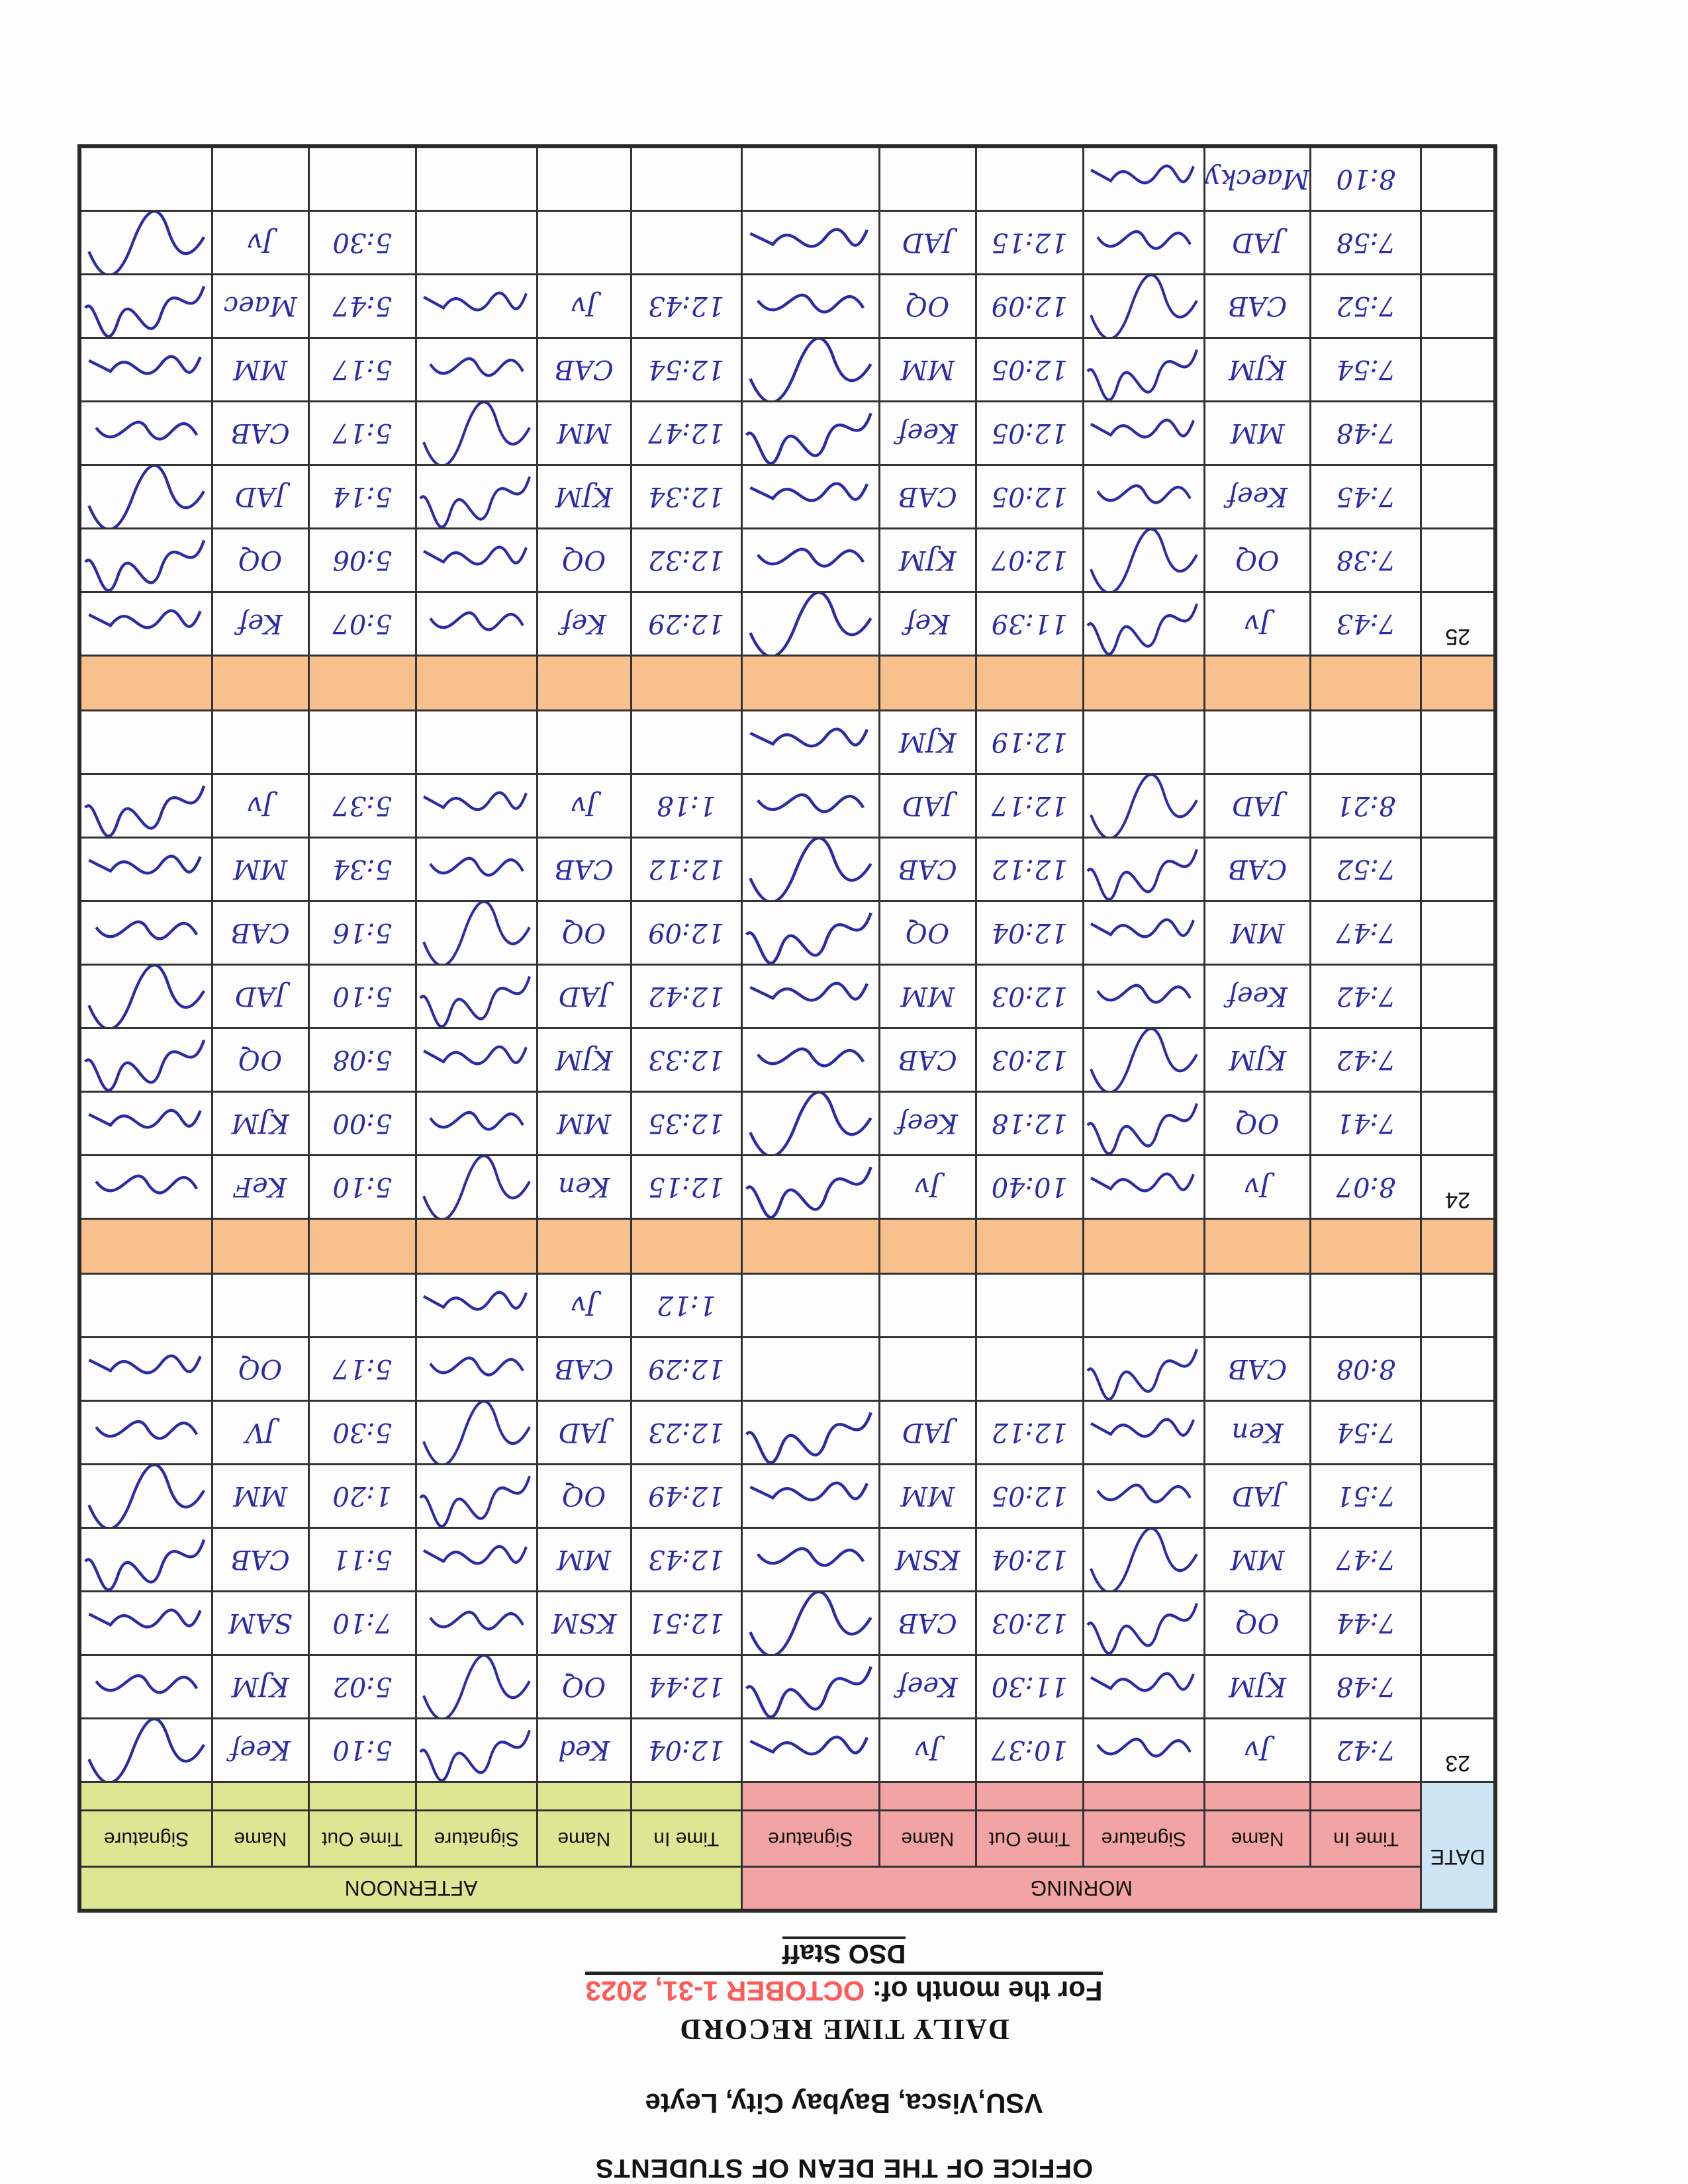 This screenshot has height=2184, width=1688. I want to click on morning-time-in-cell: 8:08, so click(1366, 1369).